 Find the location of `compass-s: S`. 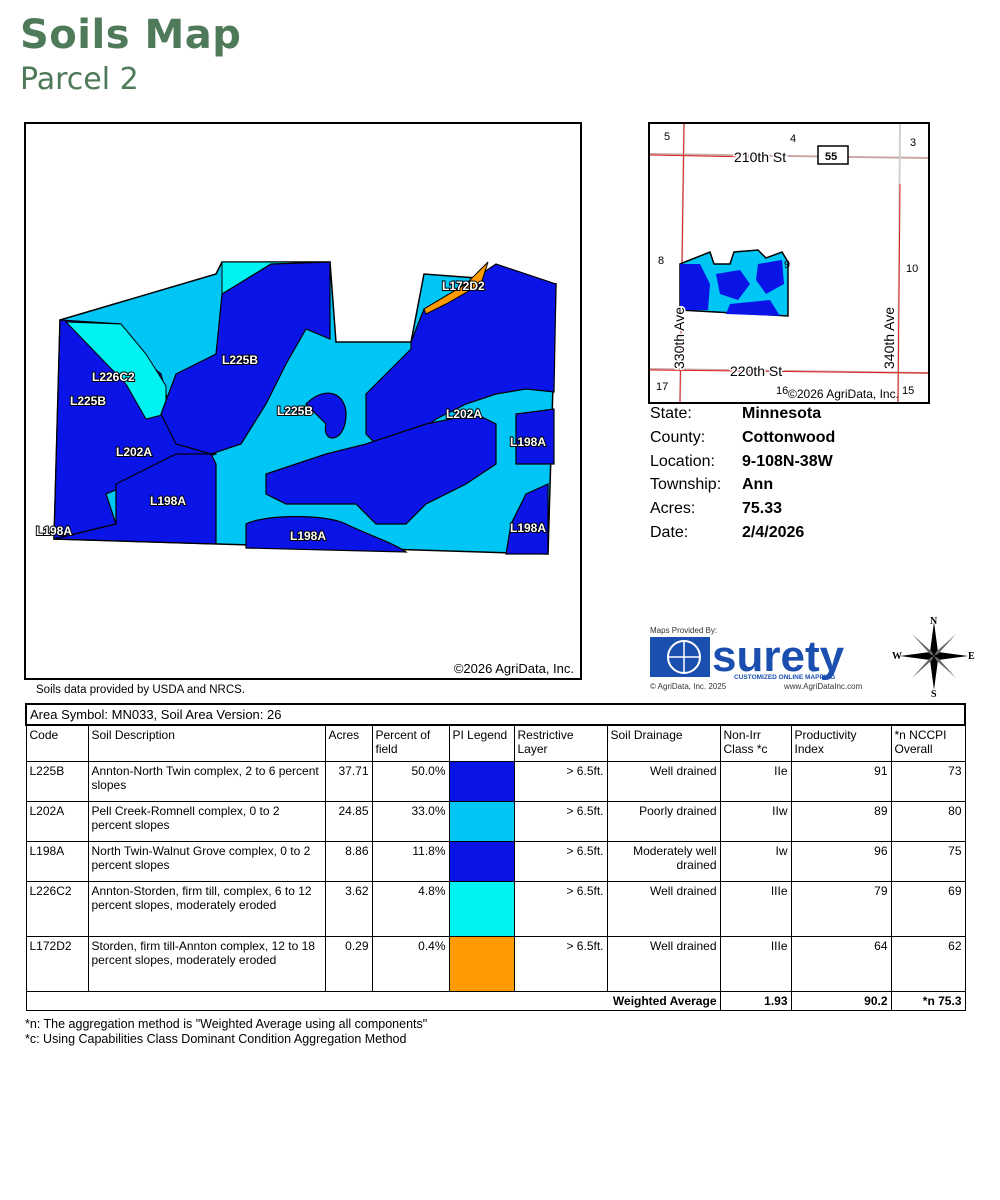

compass-s: S is located at coordinates (934, 693).